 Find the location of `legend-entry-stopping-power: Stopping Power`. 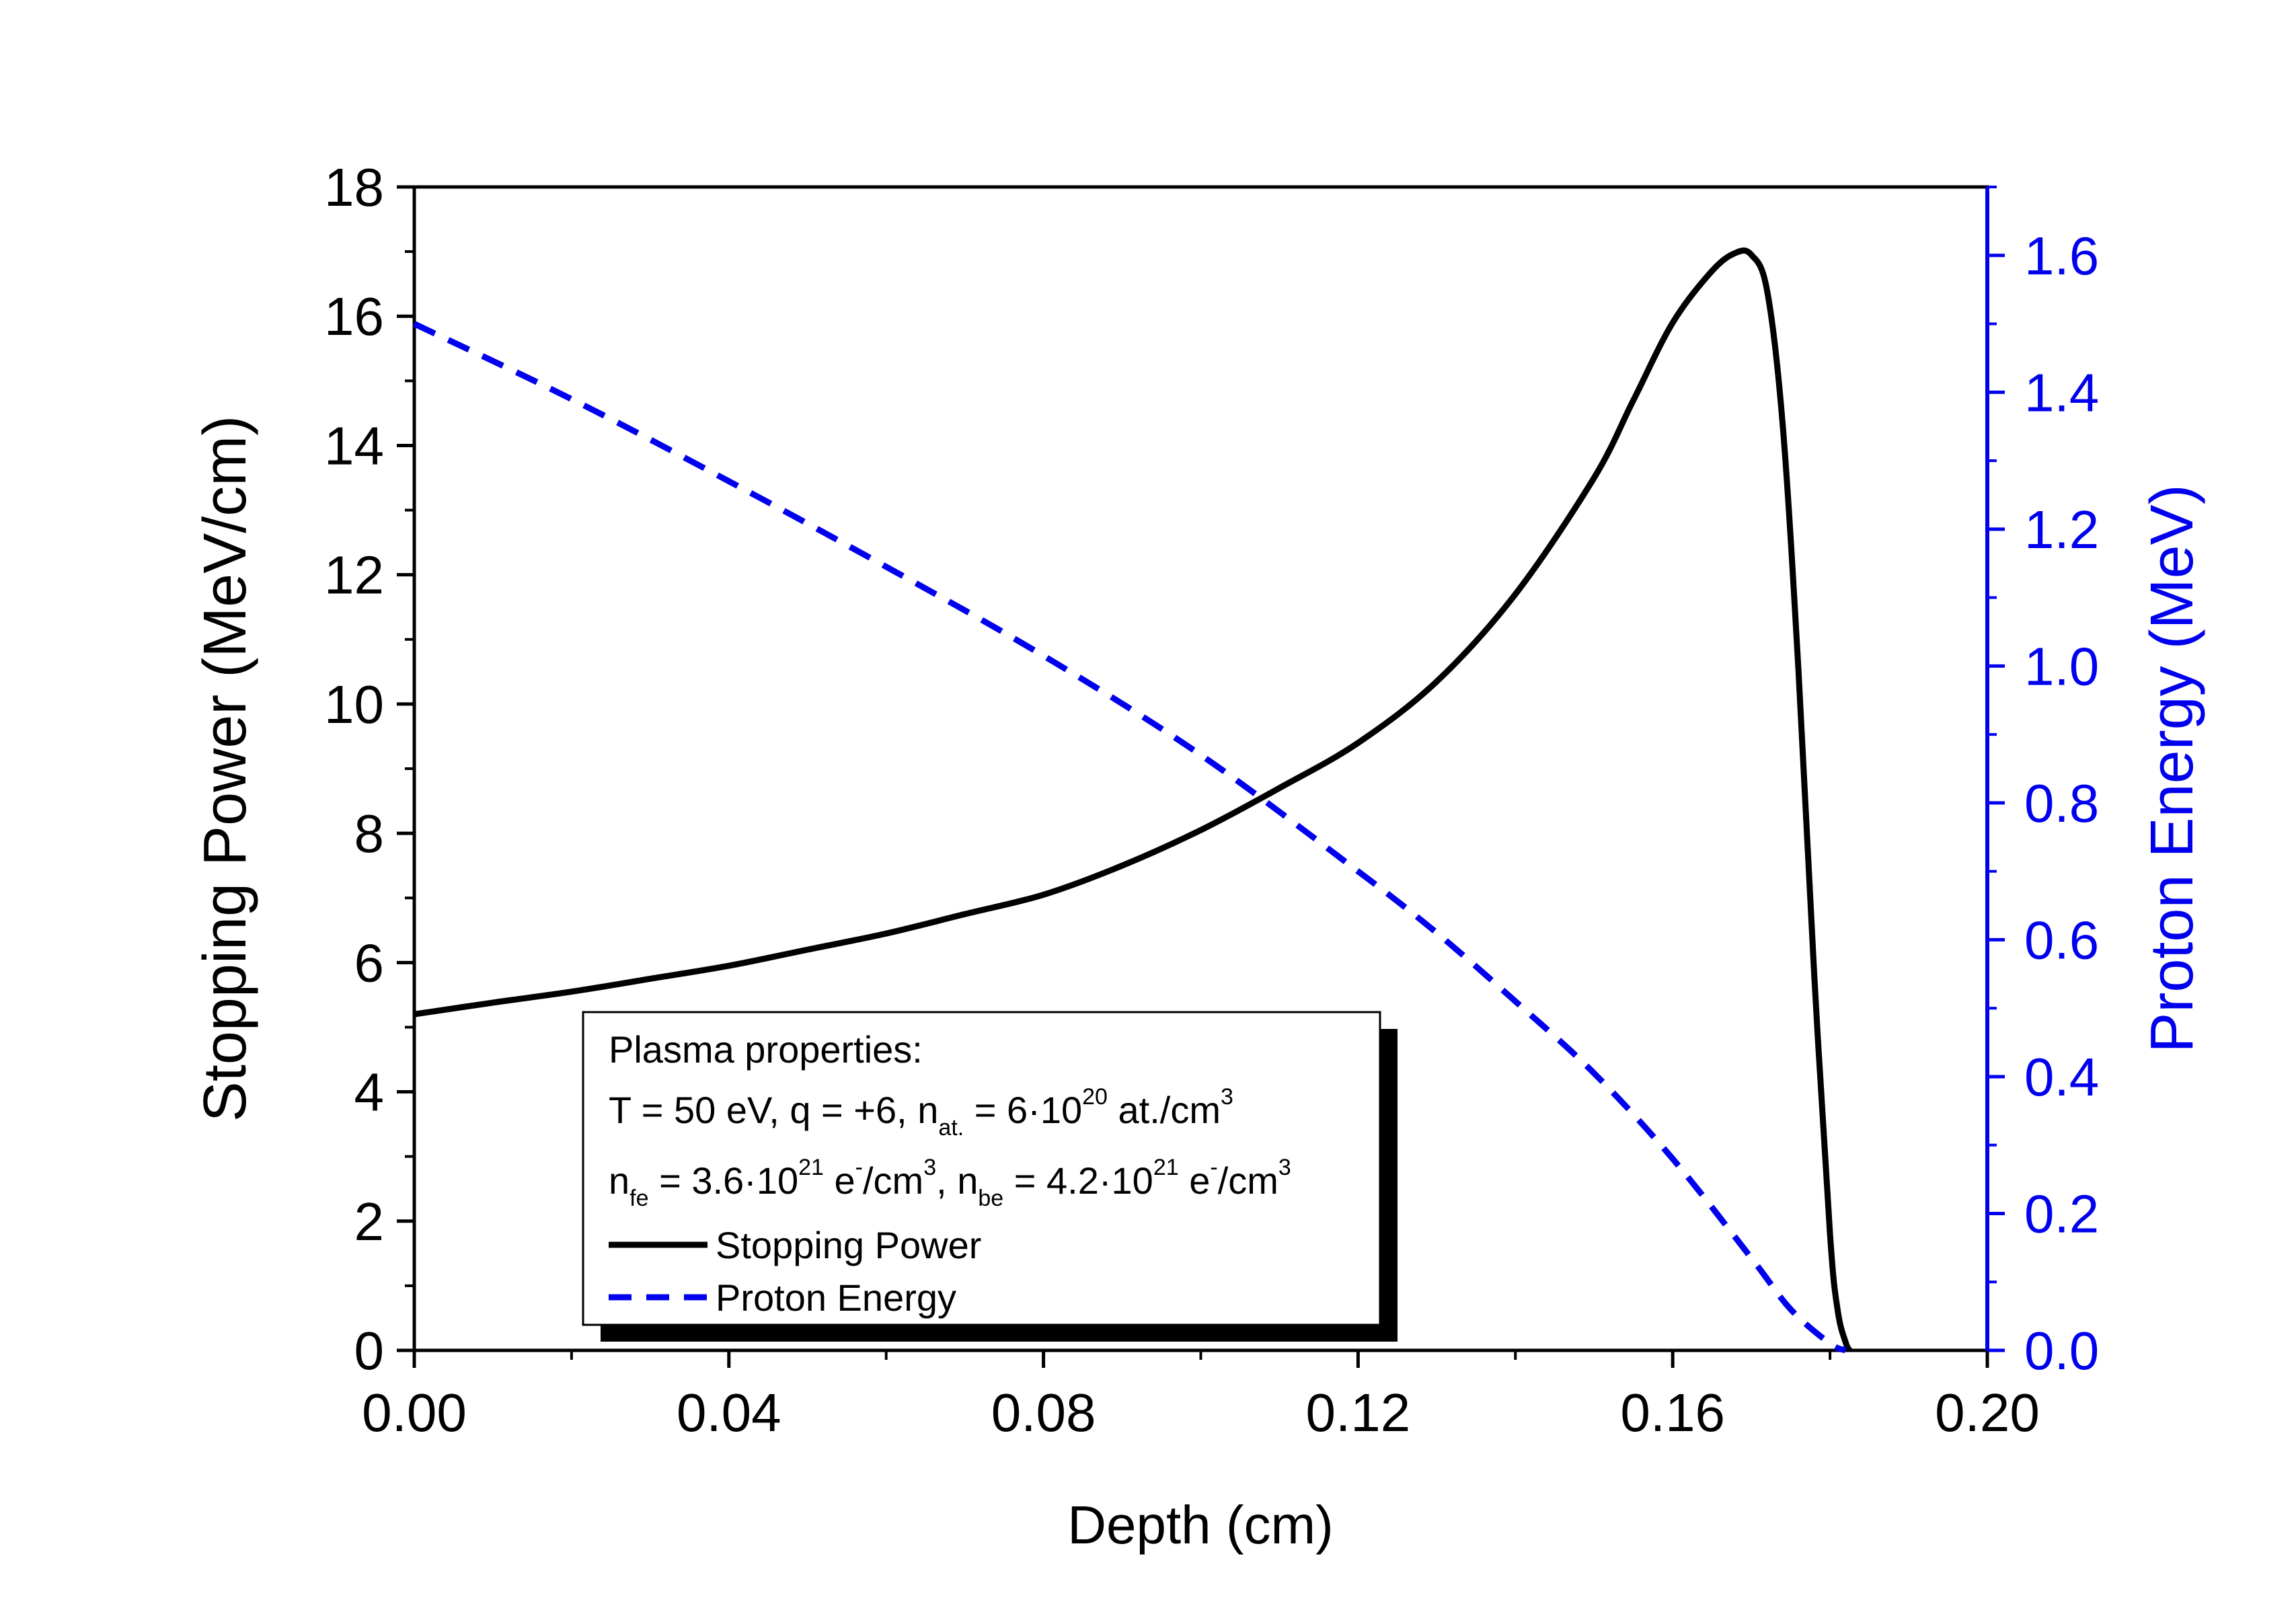

legend-entry-stopping-power: Stopping Power is located at coordinates (849, 1245).